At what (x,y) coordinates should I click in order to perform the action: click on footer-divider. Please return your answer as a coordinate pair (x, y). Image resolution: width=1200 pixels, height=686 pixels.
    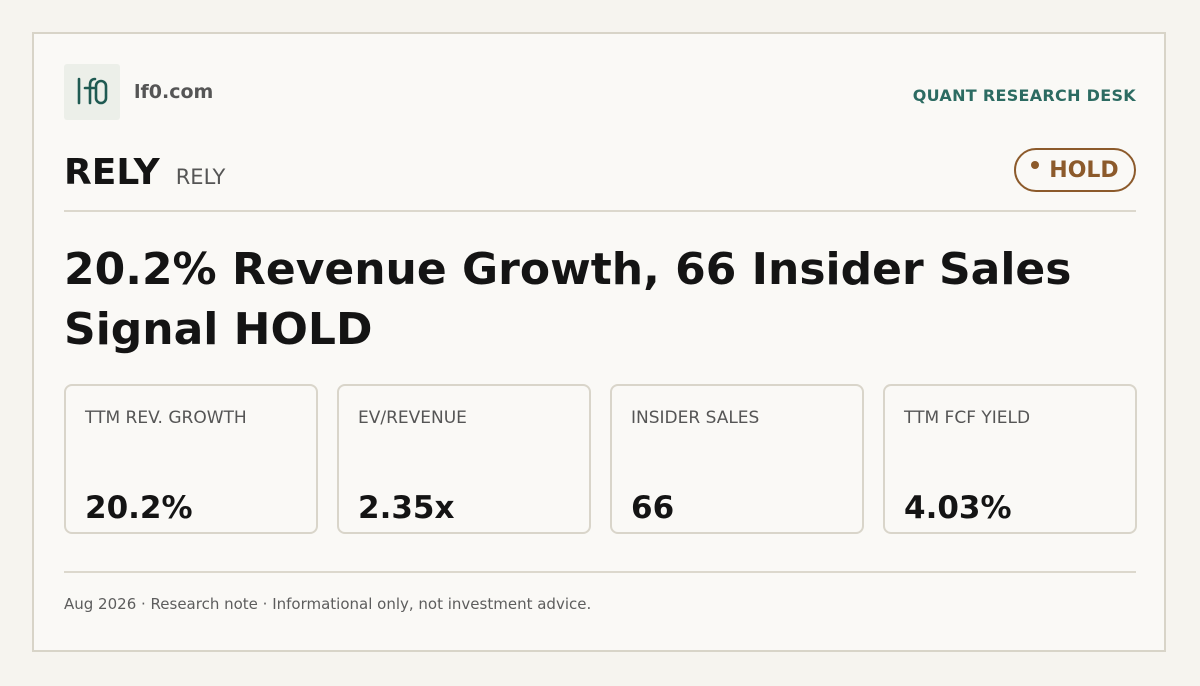
    Looking at the image, I should click on (600, 572).